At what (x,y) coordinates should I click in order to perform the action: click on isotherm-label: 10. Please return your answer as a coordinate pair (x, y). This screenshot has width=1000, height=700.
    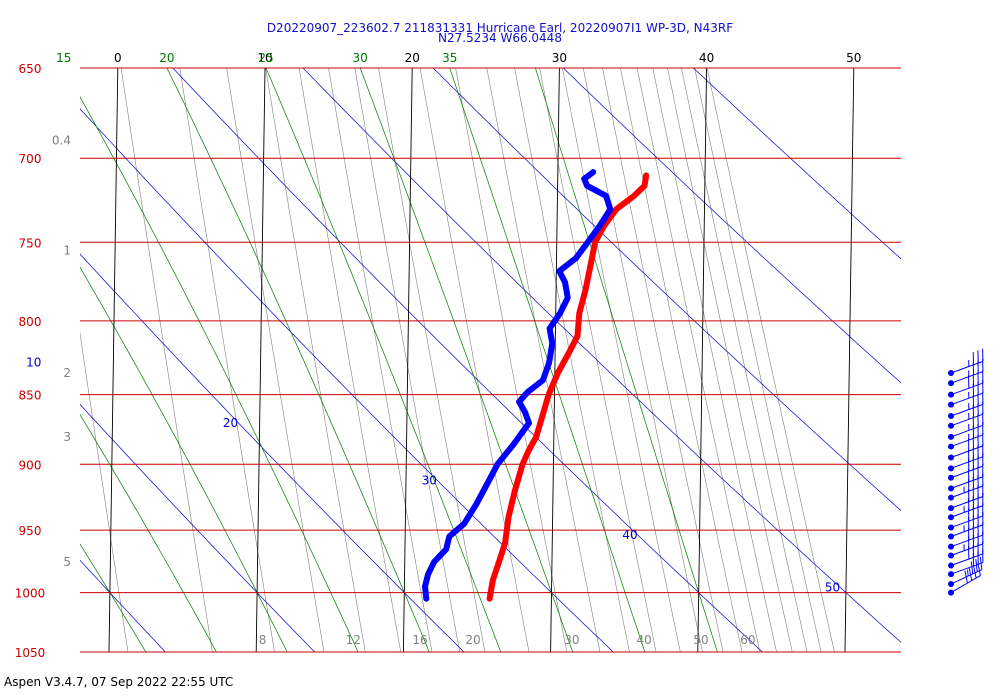
    Looking at the image, I should click on (264, 58).